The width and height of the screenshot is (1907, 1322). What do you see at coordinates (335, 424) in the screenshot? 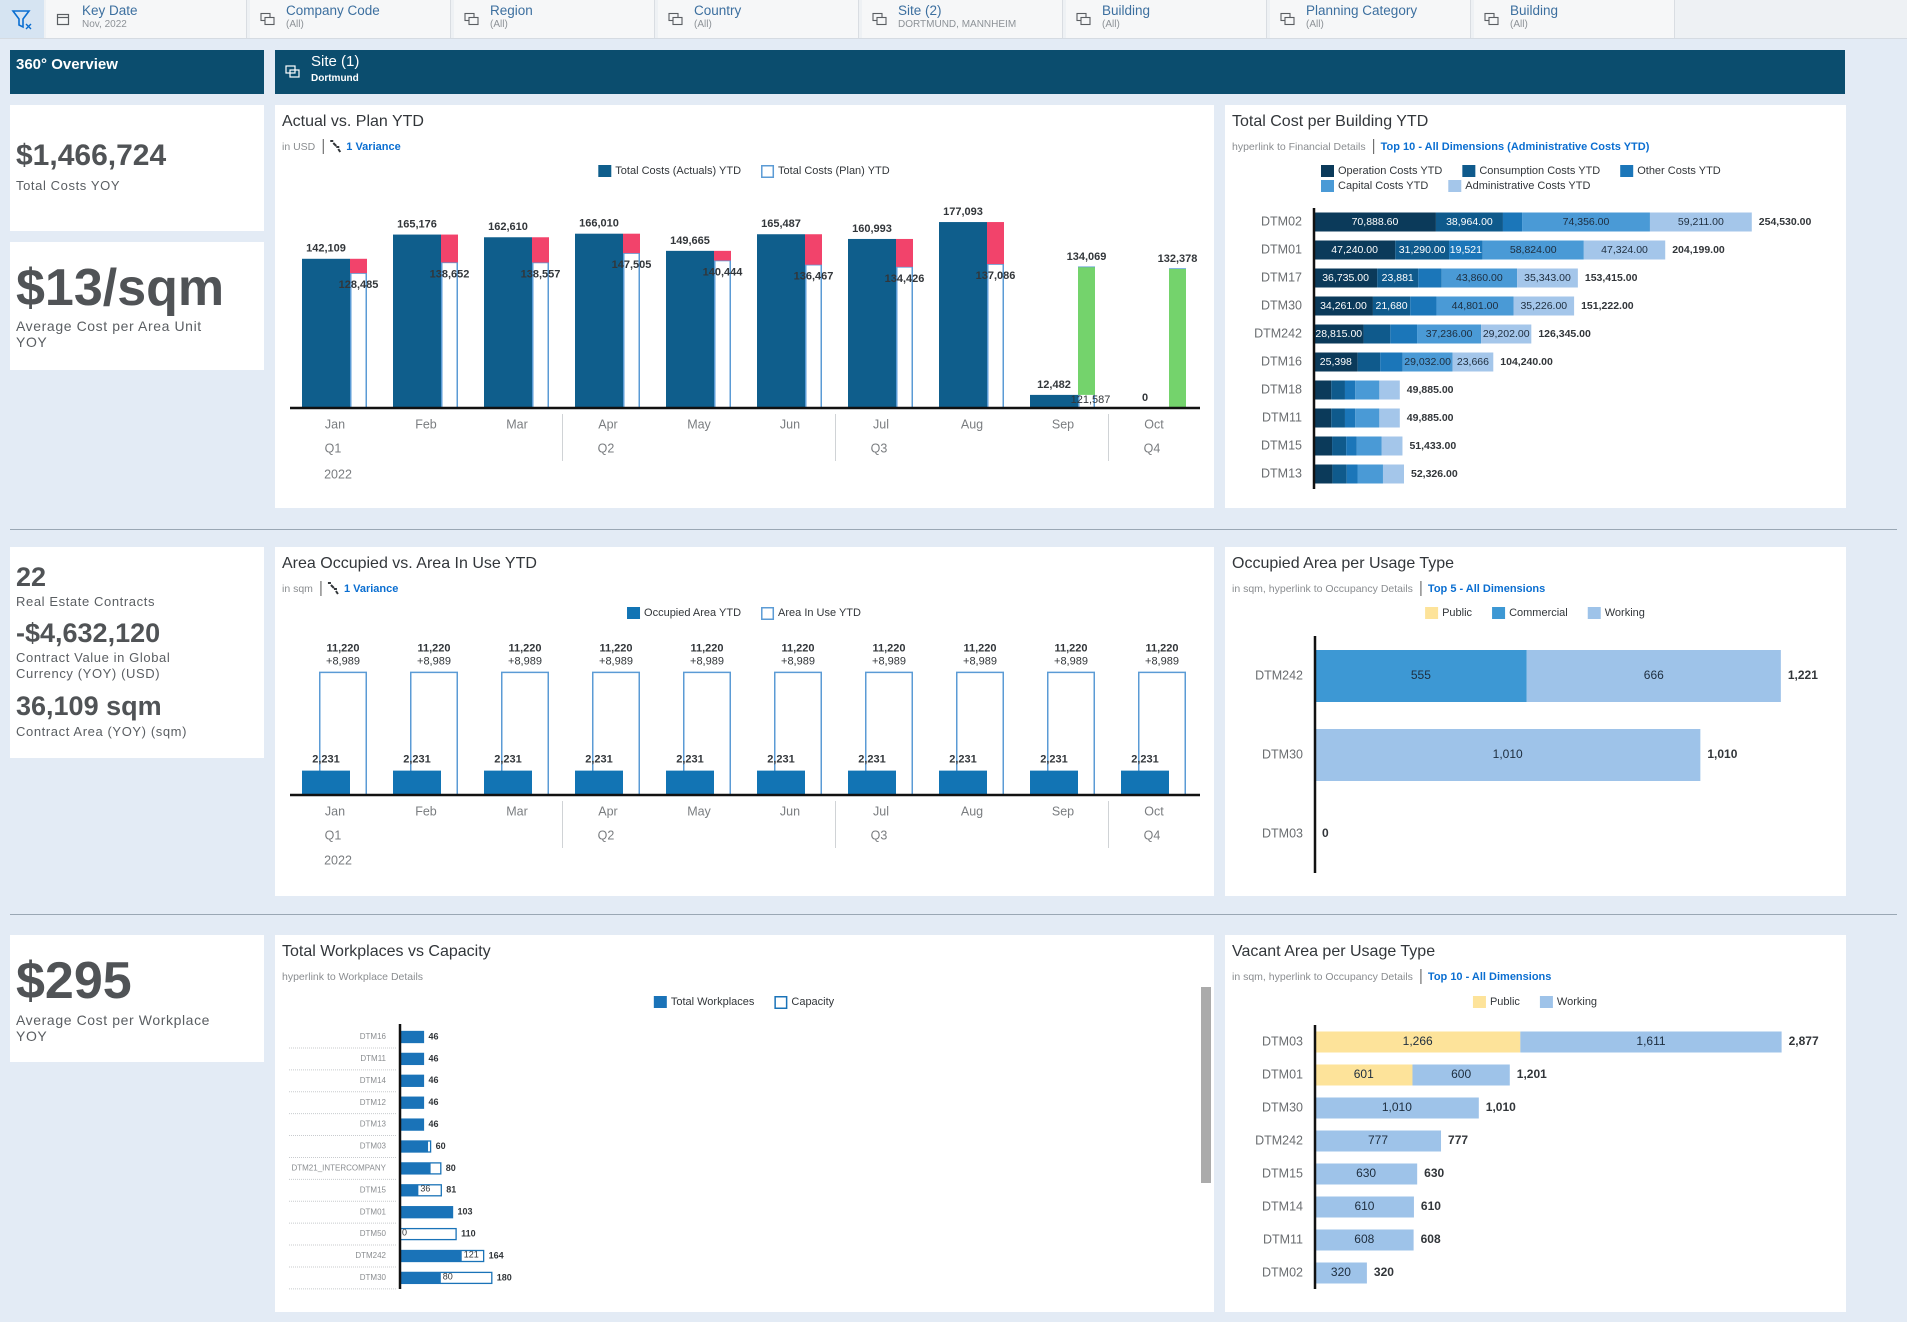
I see `x-tick-label: Jan` at bounding box center [335, 424].